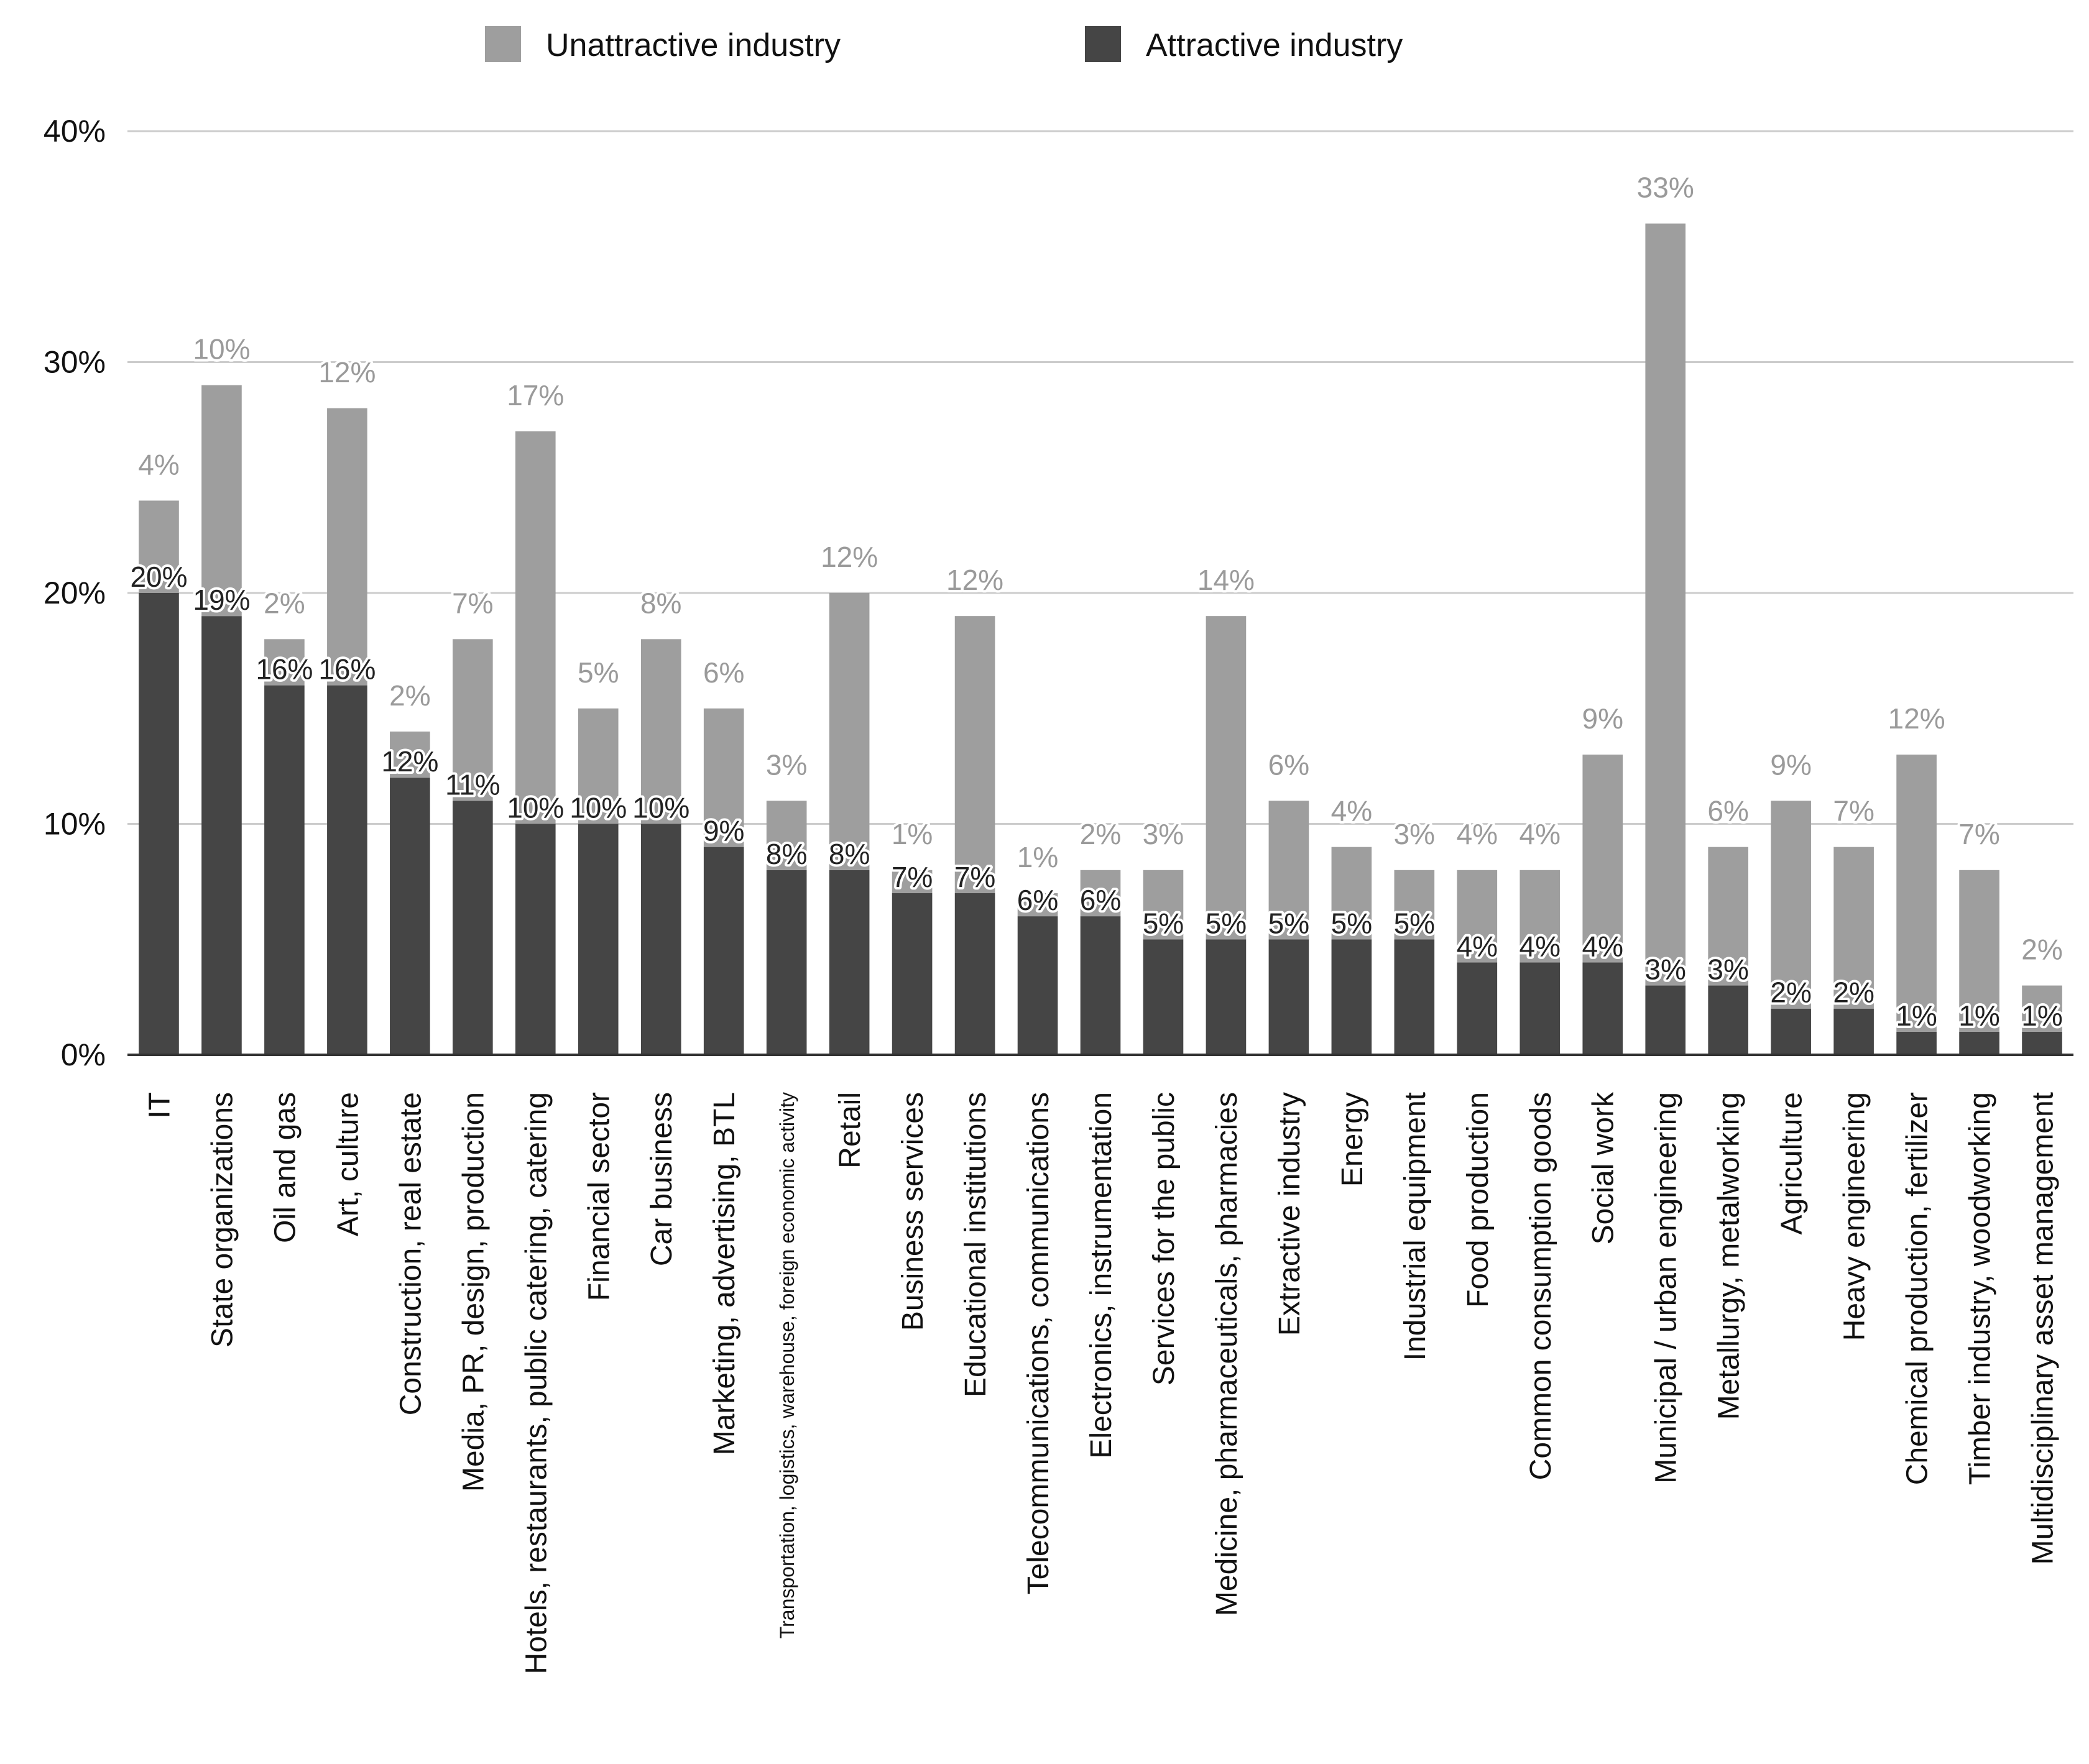  What do you see at coordinates (1665, 188) in the screenshot?
I see `data-label-unattractive: 33%` at bounding box center [1665, 188].